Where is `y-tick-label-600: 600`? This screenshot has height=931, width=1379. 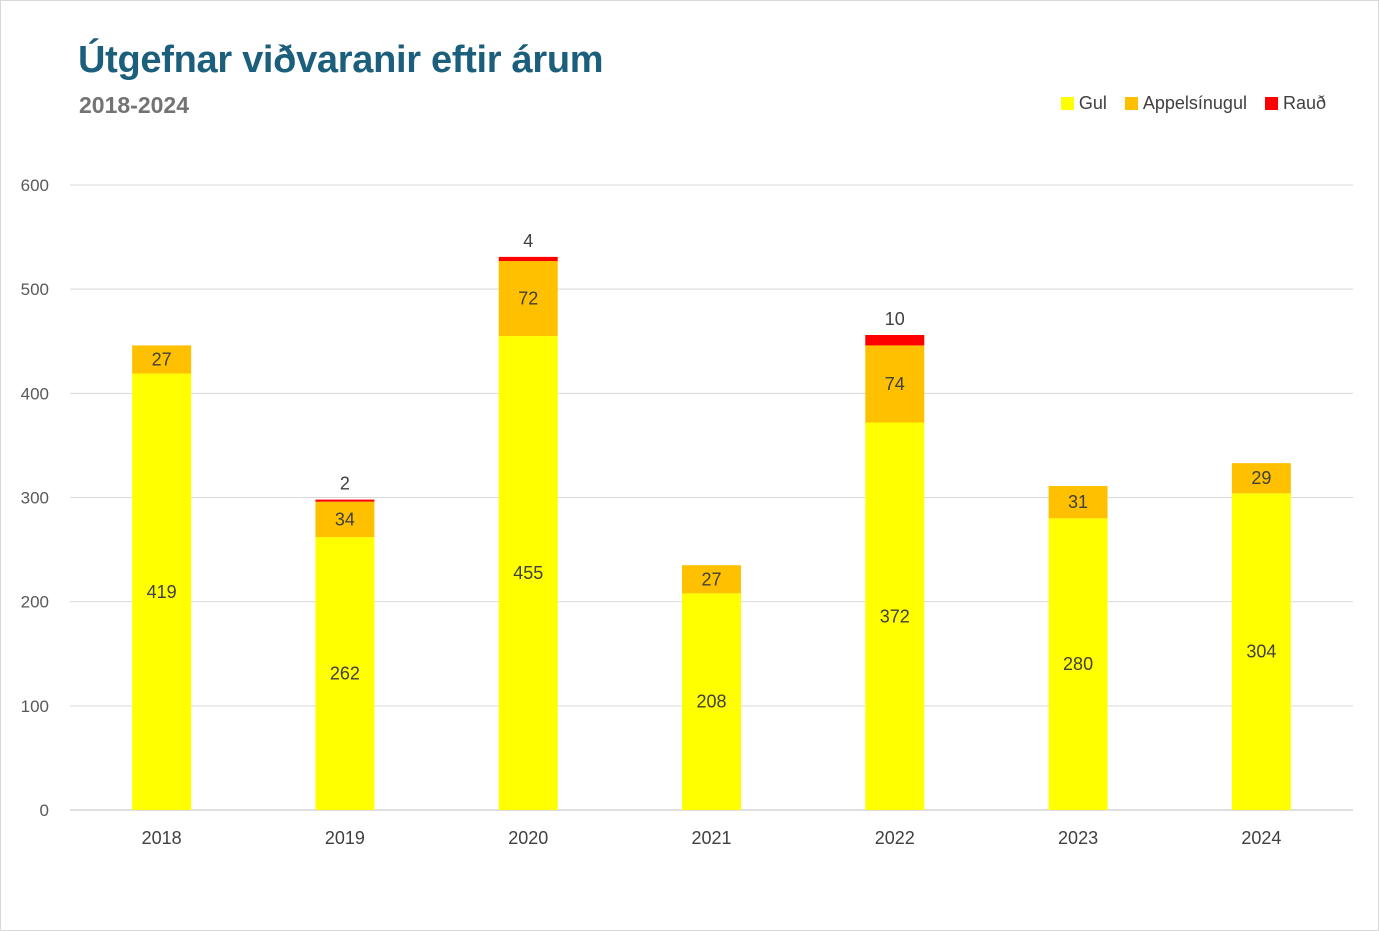
y-tick-label-600: 600 is located at coordinates (35, 185).